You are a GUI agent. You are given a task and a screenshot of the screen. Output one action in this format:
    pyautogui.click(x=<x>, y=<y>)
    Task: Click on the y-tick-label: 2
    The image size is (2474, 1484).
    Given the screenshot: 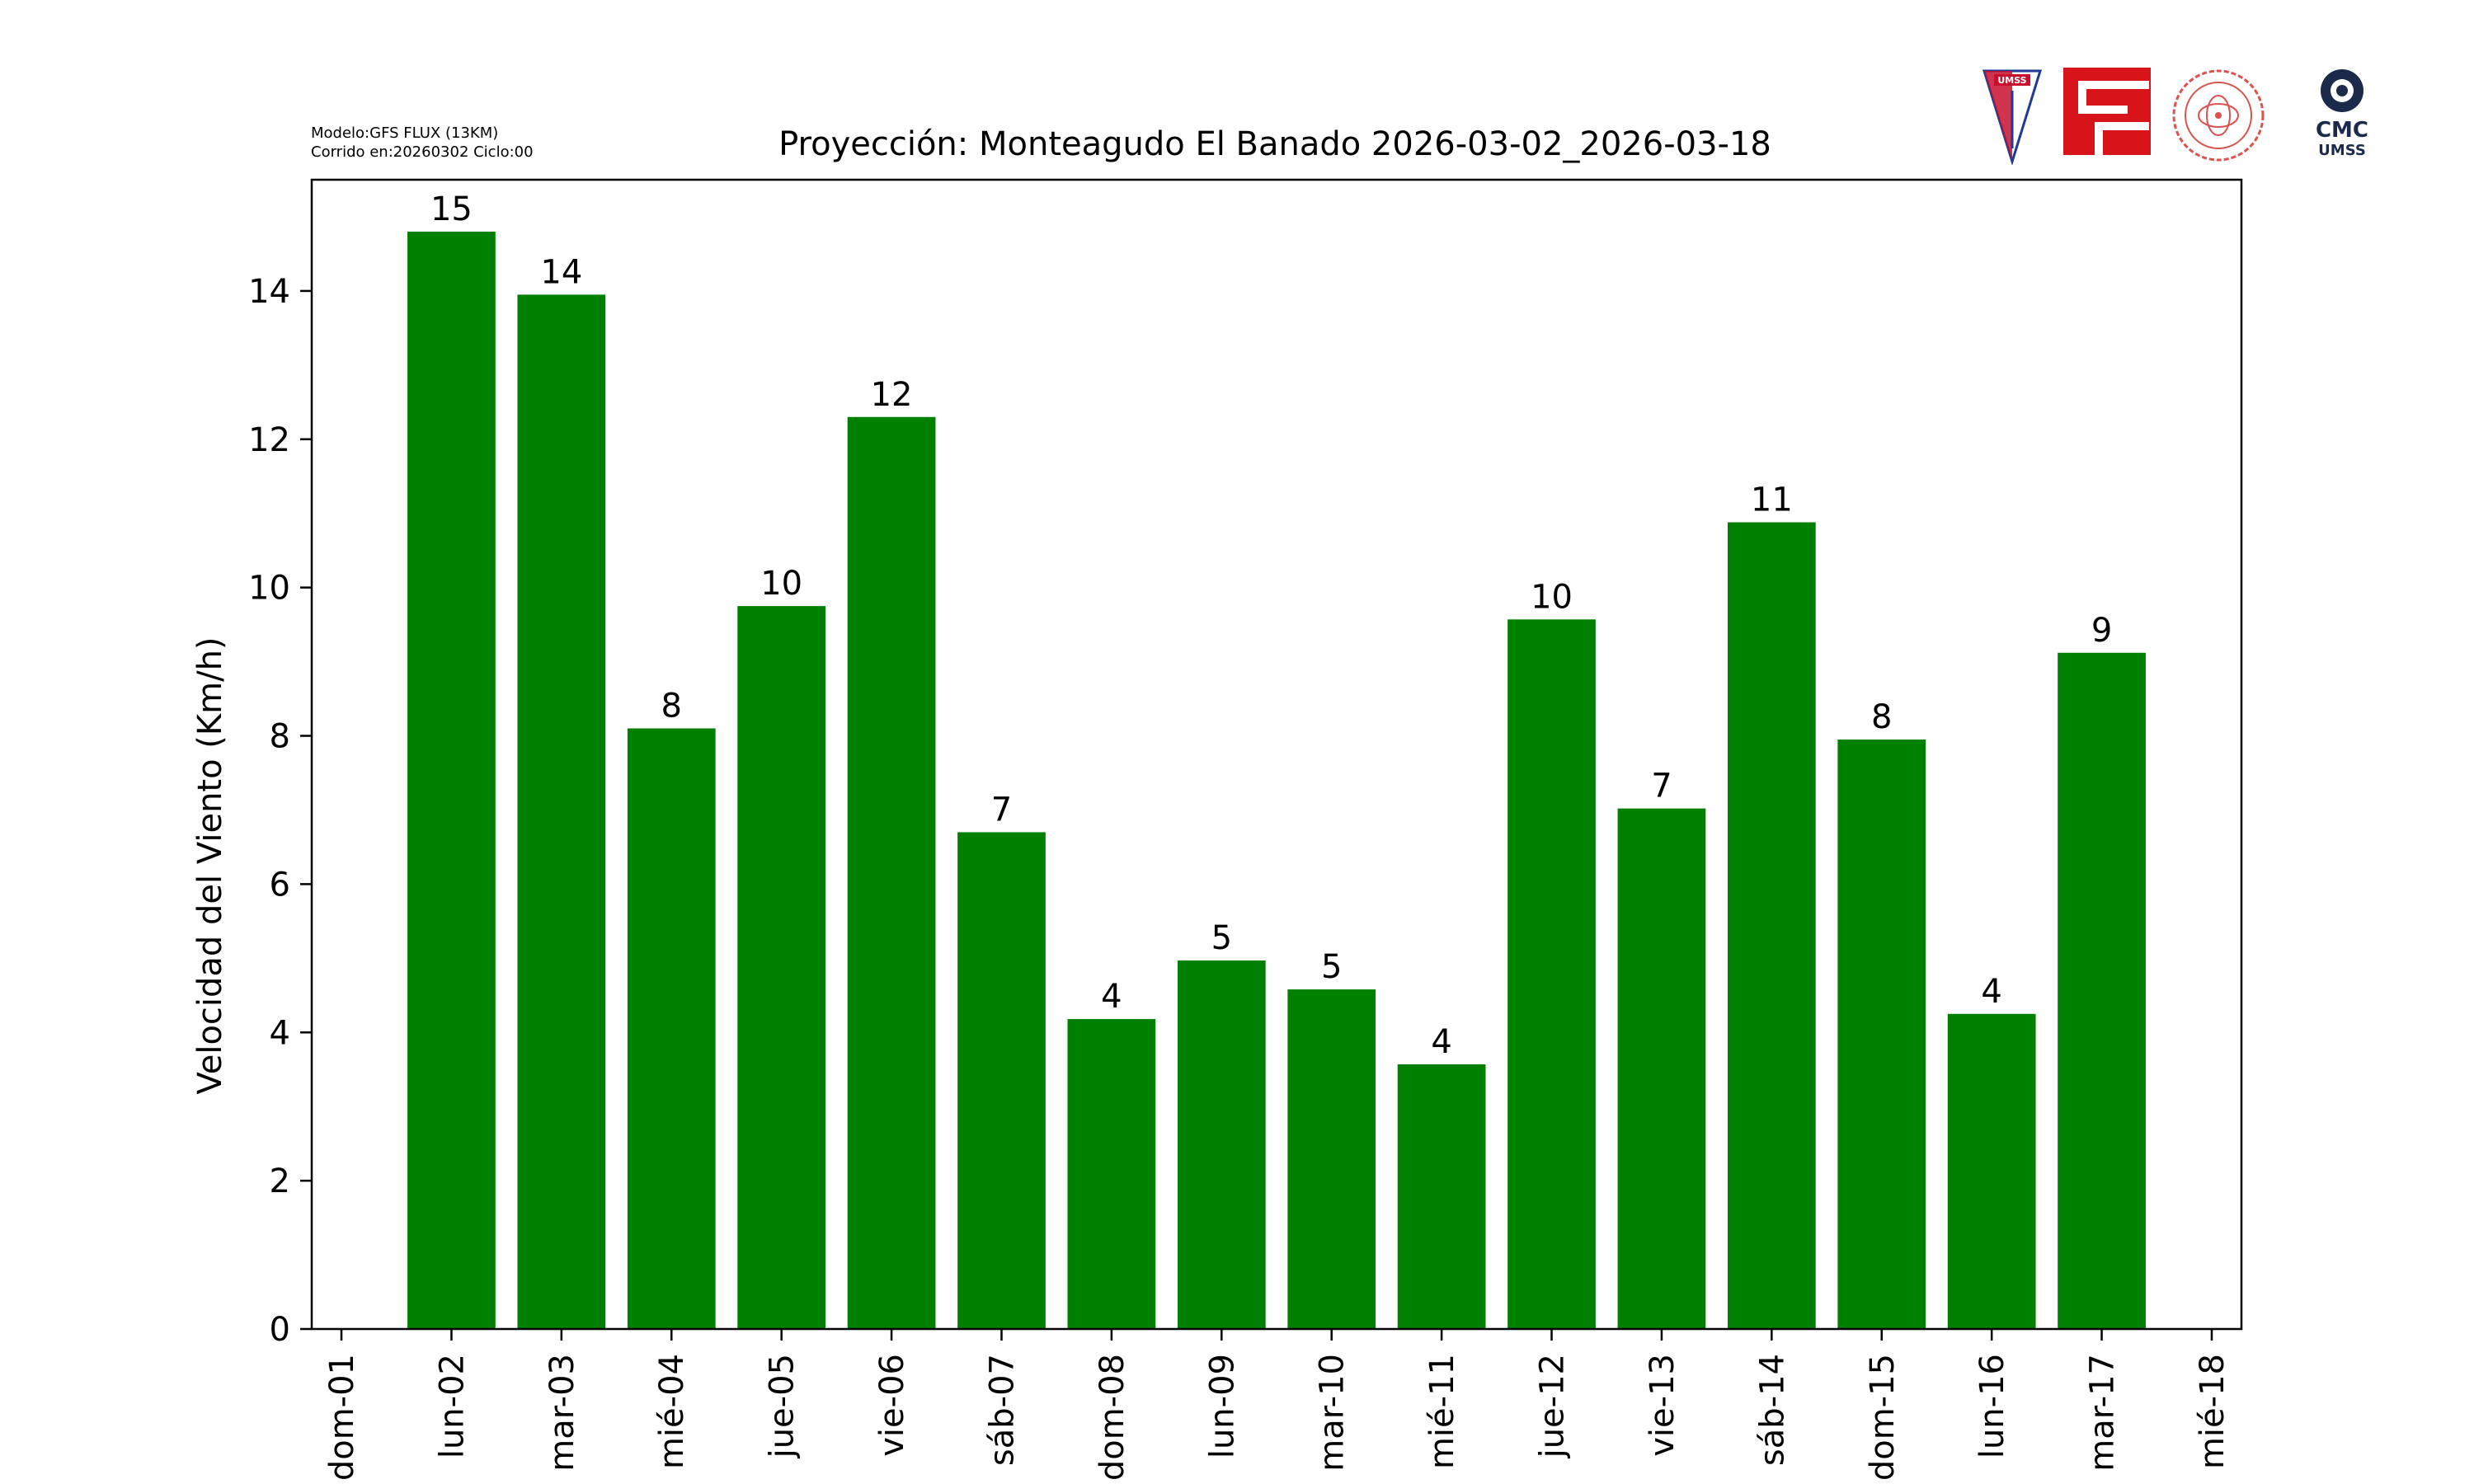 What is the action you would take?
    pyautogui.click(x=280, y=1181)
    